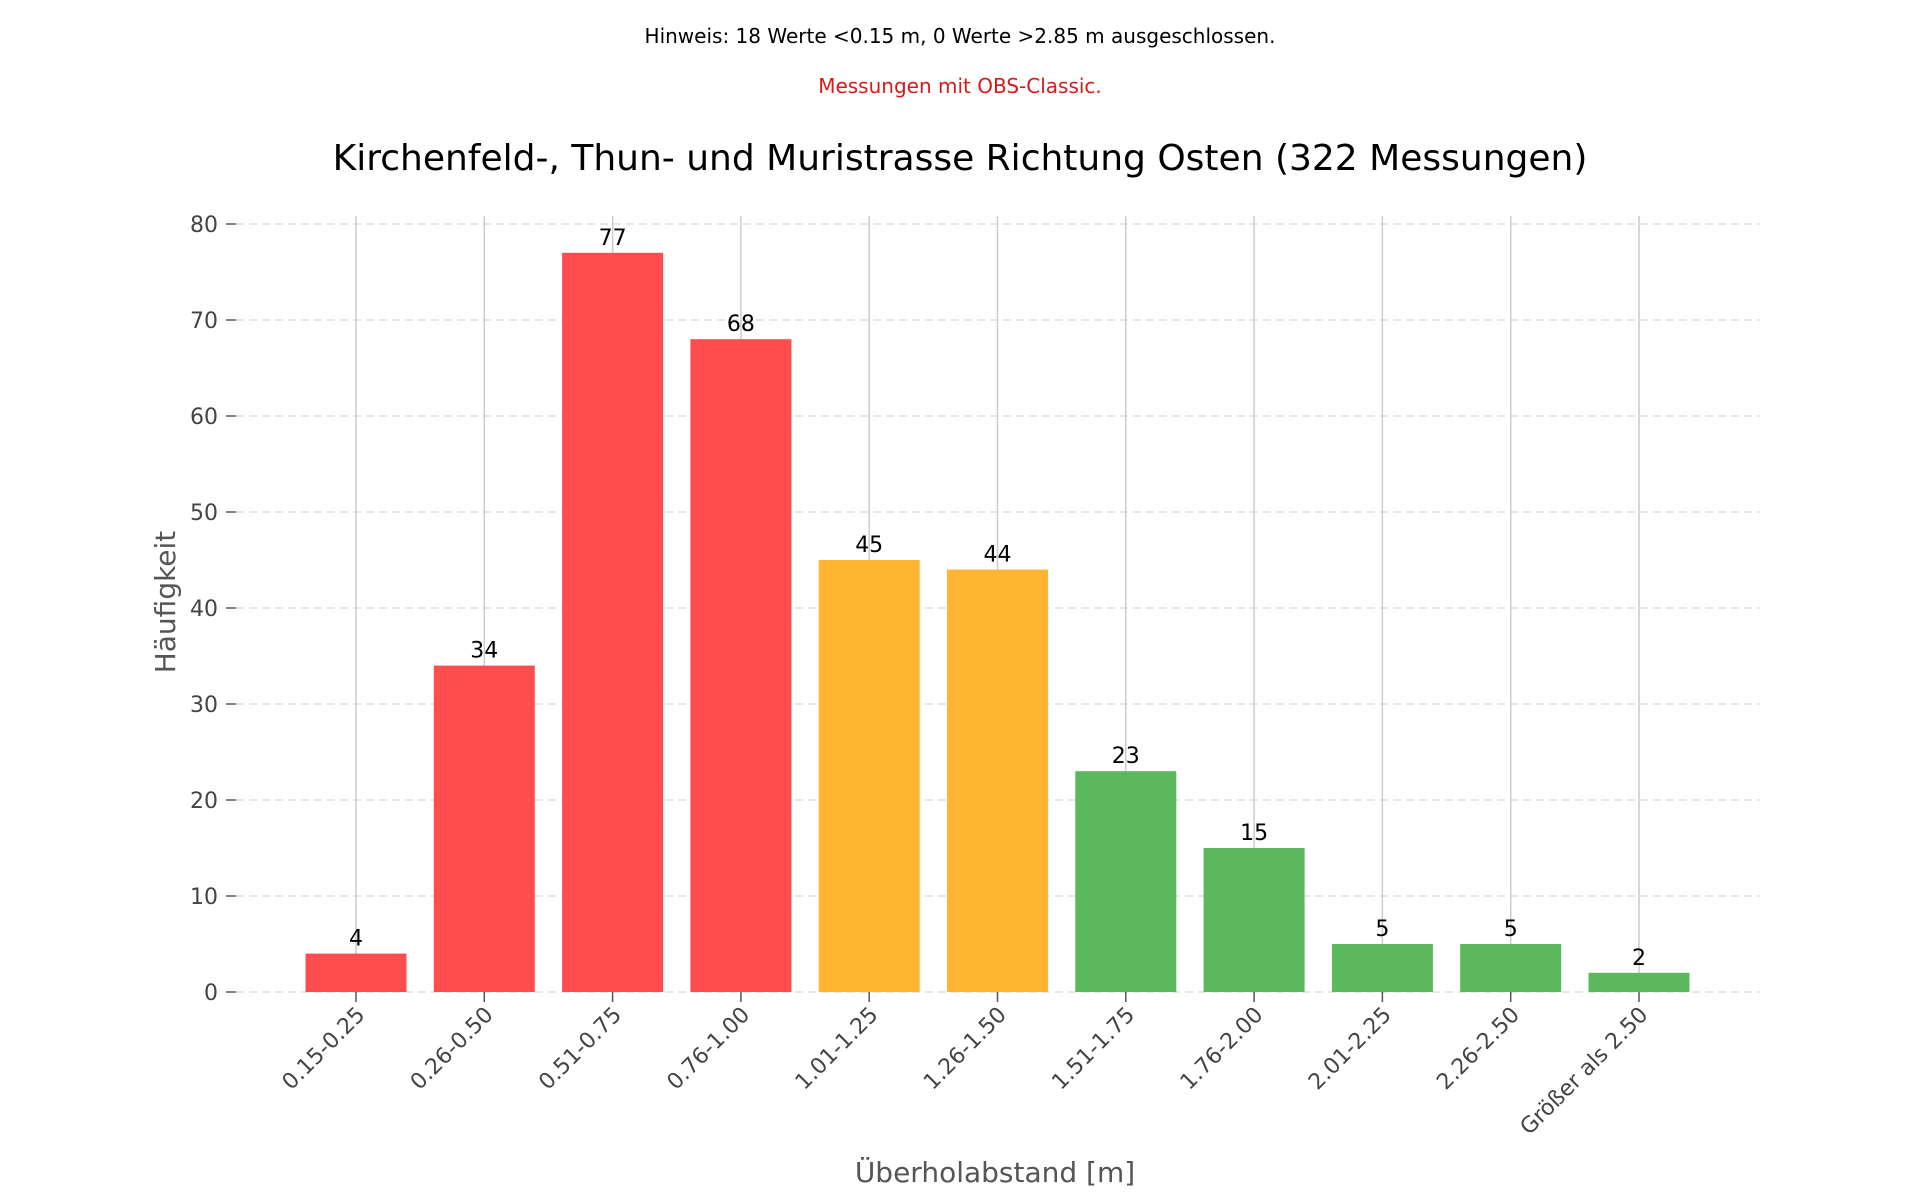 Image resolution: width=1920 pixels, height=1192 pixels. What do you see at coordinates (613, 238) in the screenshot?
I see `bar-value-label: 77` at bounding box center [613, 238].